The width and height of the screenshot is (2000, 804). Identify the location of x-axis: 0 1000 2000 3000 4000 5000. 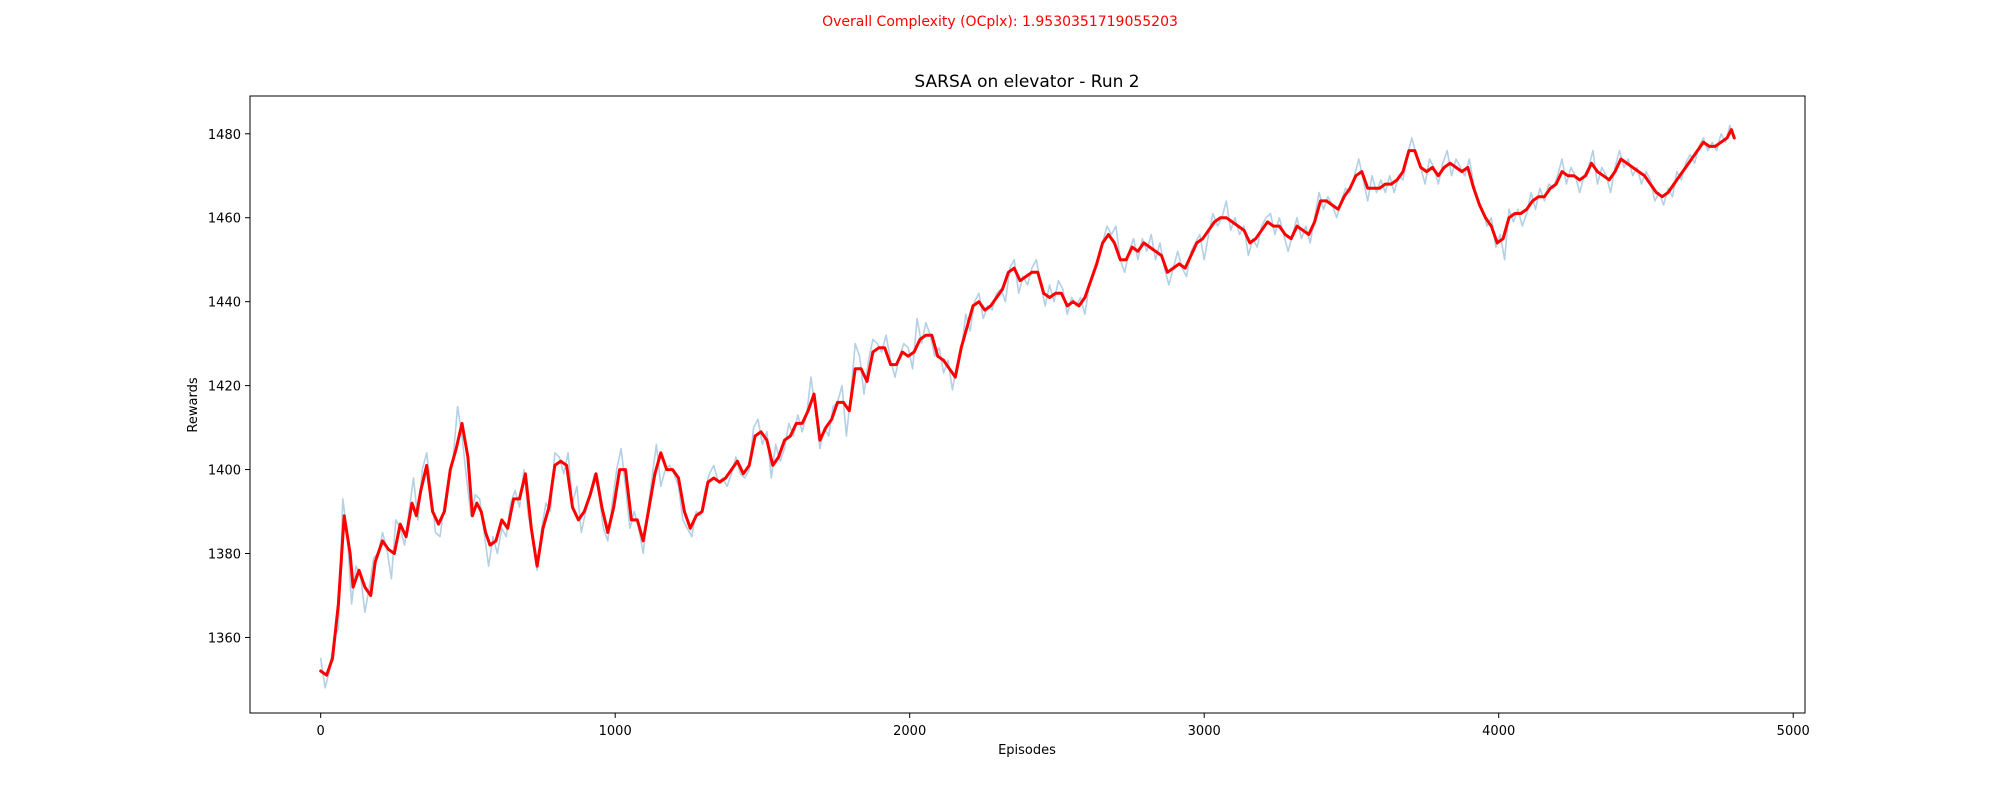
(1063, 726).